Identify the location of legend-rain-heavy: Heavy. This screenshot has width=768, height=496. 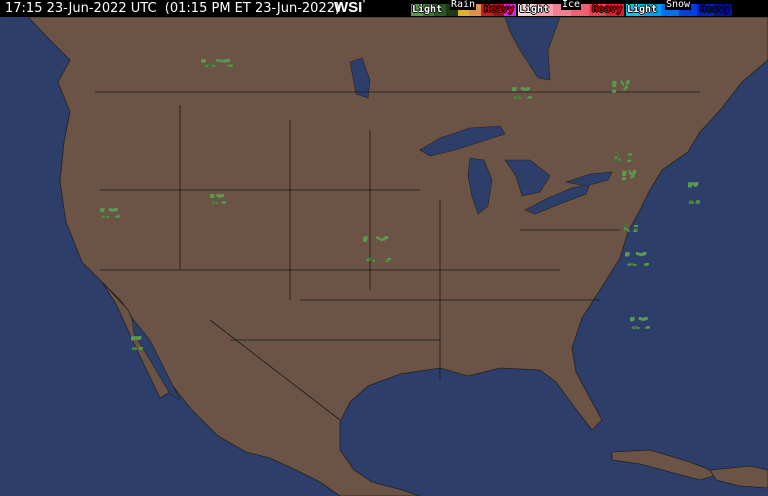
(499, 9).